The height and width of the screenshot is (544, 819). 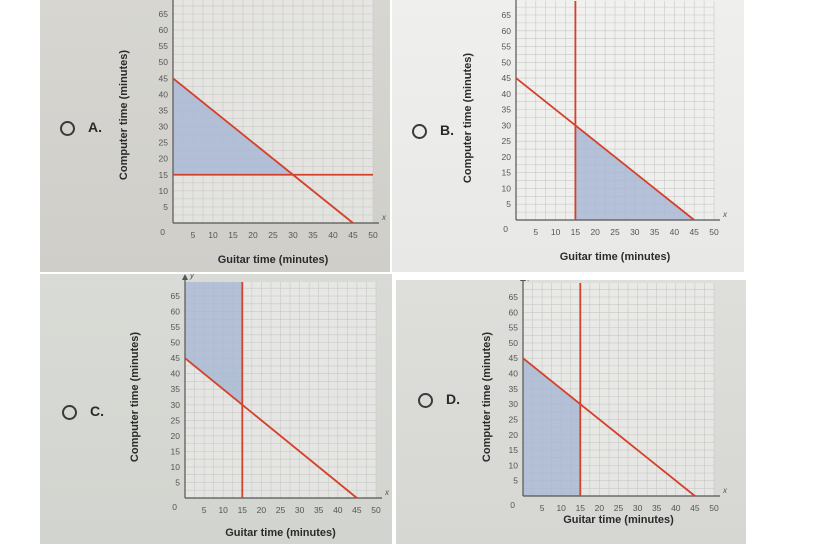 I want to click on y-tick-label: 10, so click(x=507, y=188).